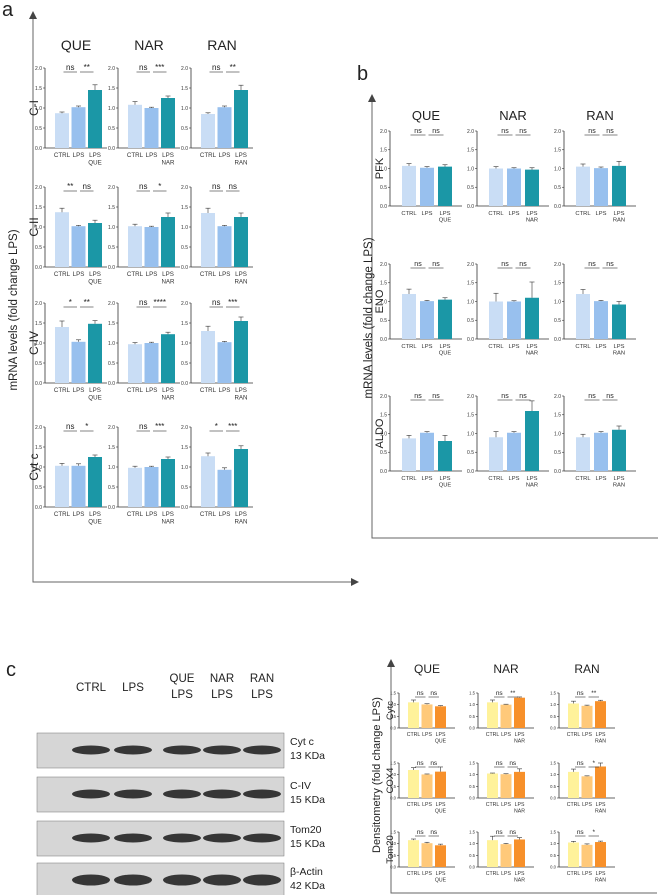 The image size is (660, 895). Describe the element at coordinates (11, 670) in the screenshot. I see `panel-c-letter: c` at that location.